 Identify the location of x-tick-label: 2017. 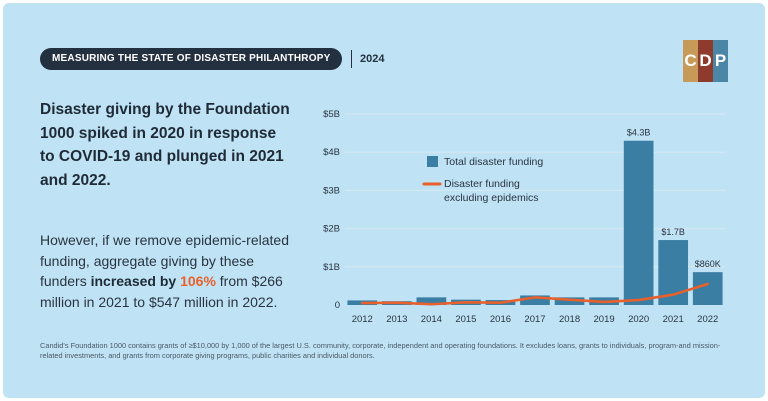
(534, 319).